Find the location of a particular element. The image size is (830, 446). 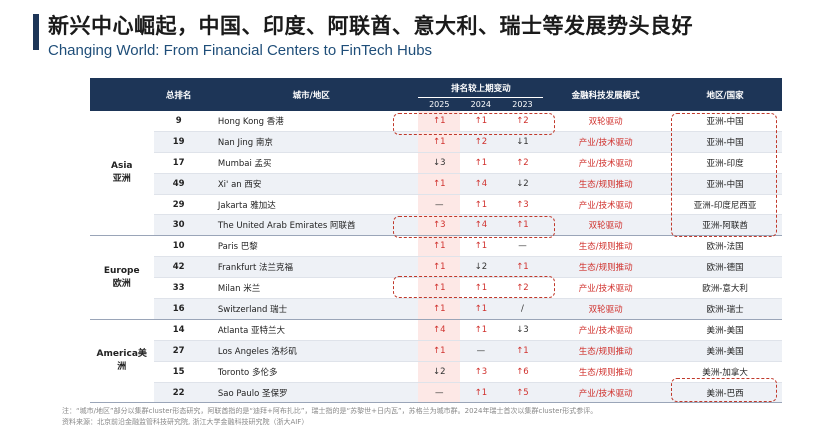

country-cell: 欧洲-德国 is located at coordinates (725, 267).